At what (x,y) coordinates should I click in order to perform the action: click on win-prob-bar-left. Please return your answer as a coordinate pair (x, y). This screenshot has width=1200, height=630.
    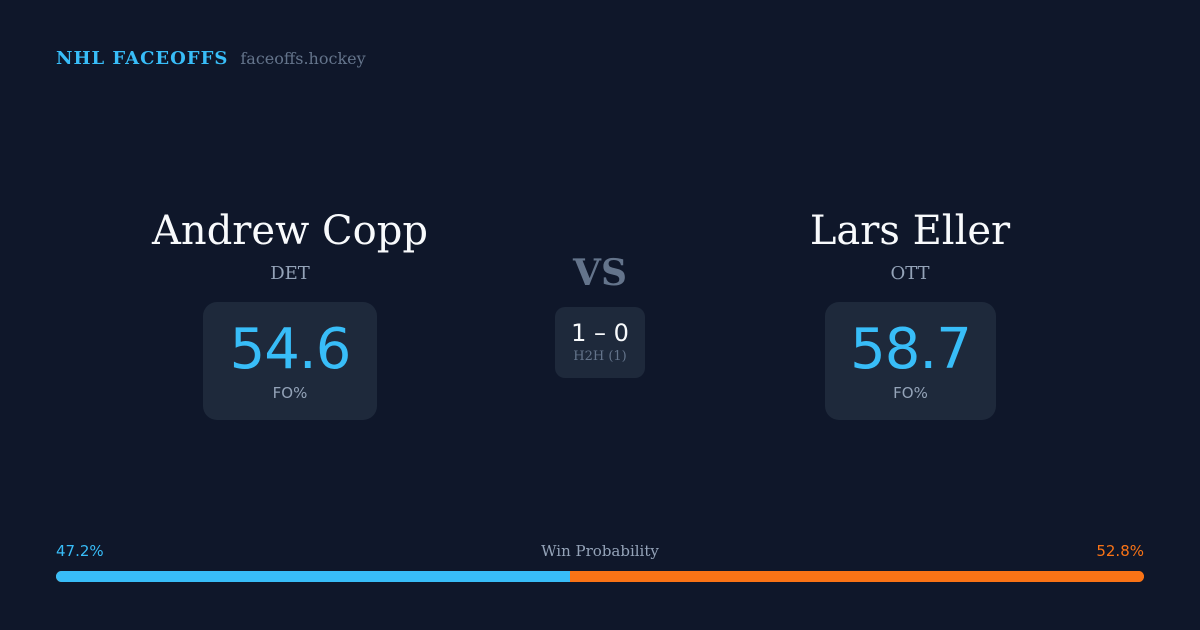
    Looking at the image, I should click on (313, 576).